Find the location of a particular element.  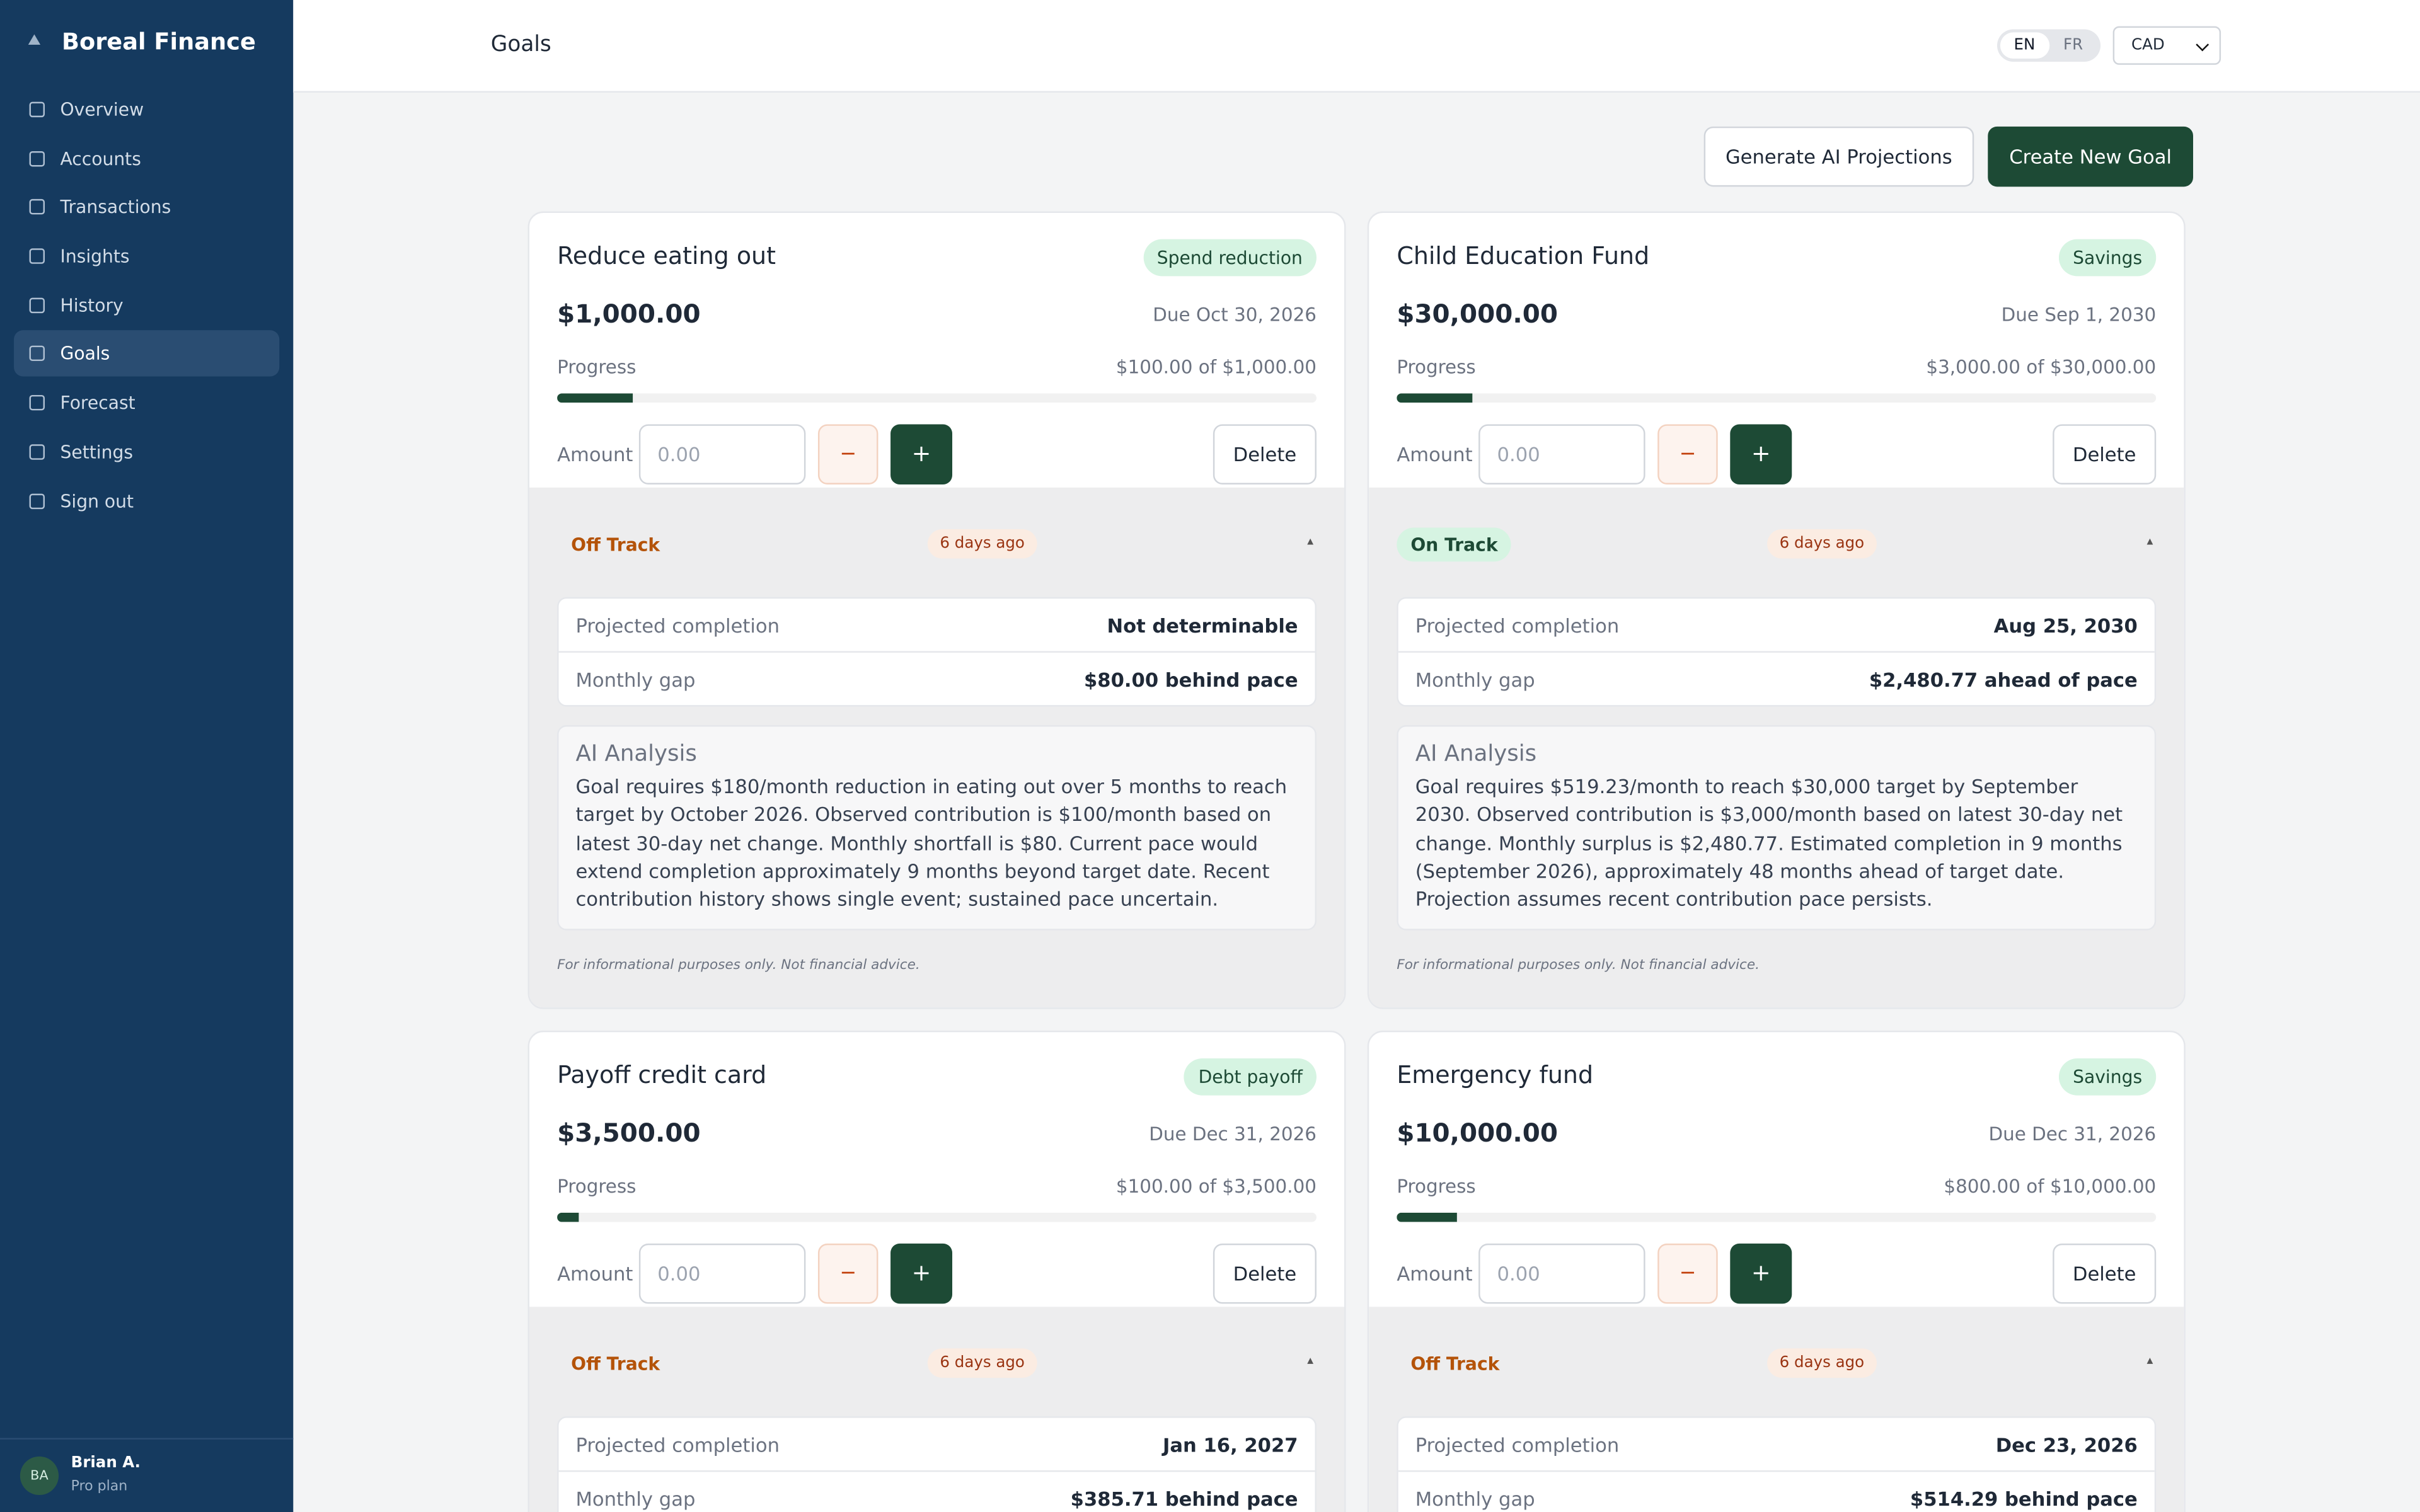

projection-value: $385.71 behind pace is located at coordinates (1184, 1499).